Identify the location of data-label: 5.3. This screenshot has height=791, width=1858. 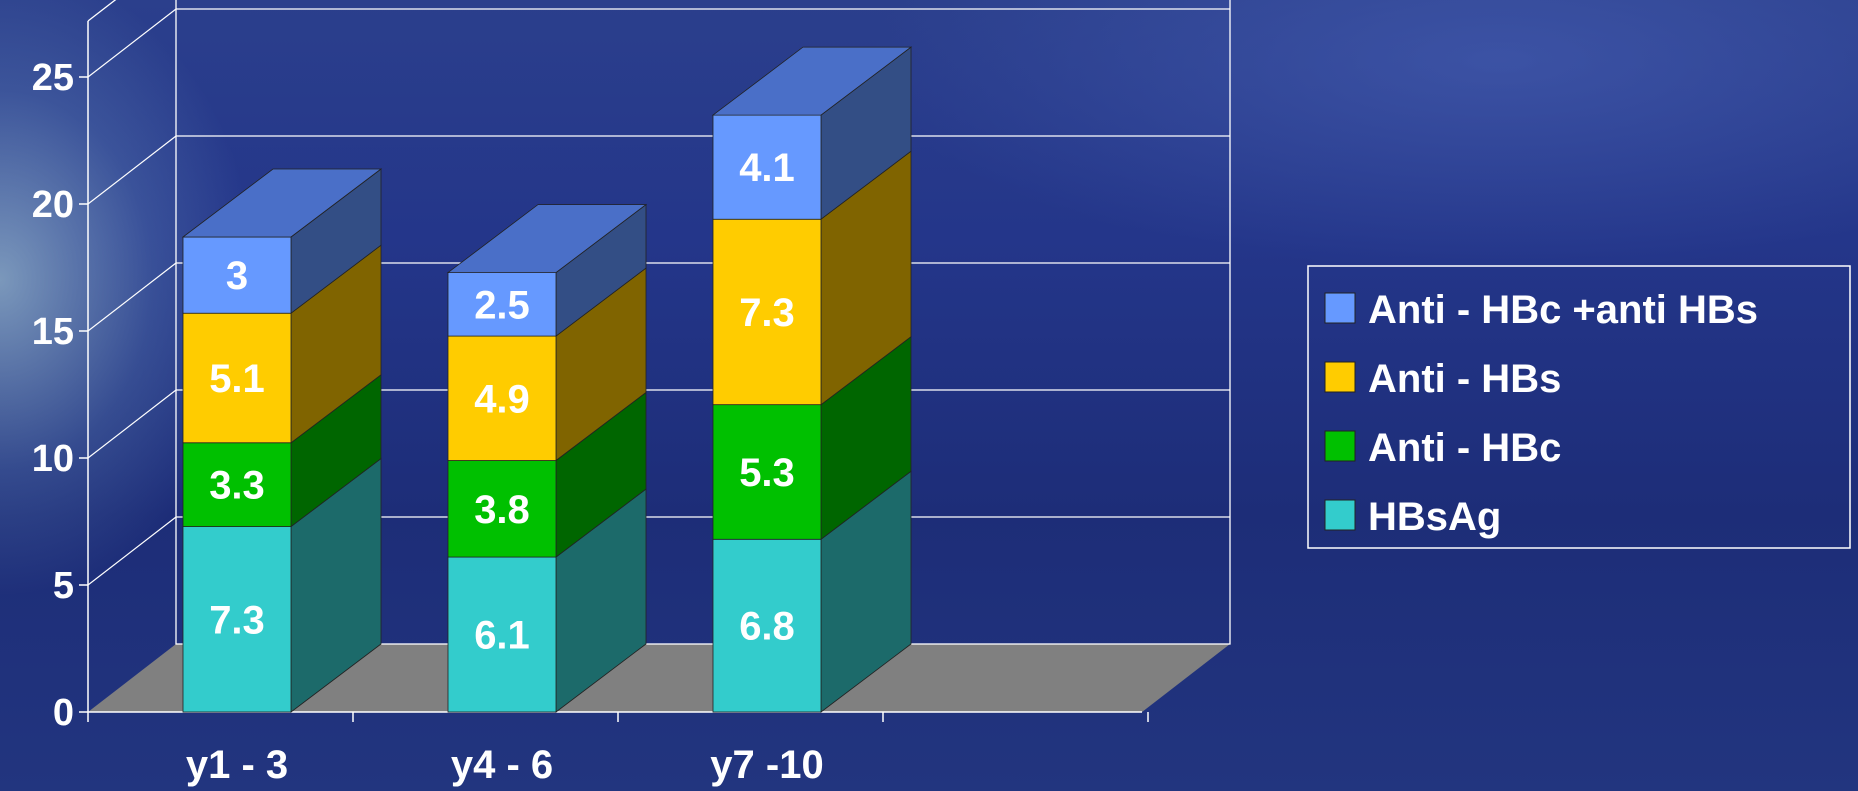
(767, 473).